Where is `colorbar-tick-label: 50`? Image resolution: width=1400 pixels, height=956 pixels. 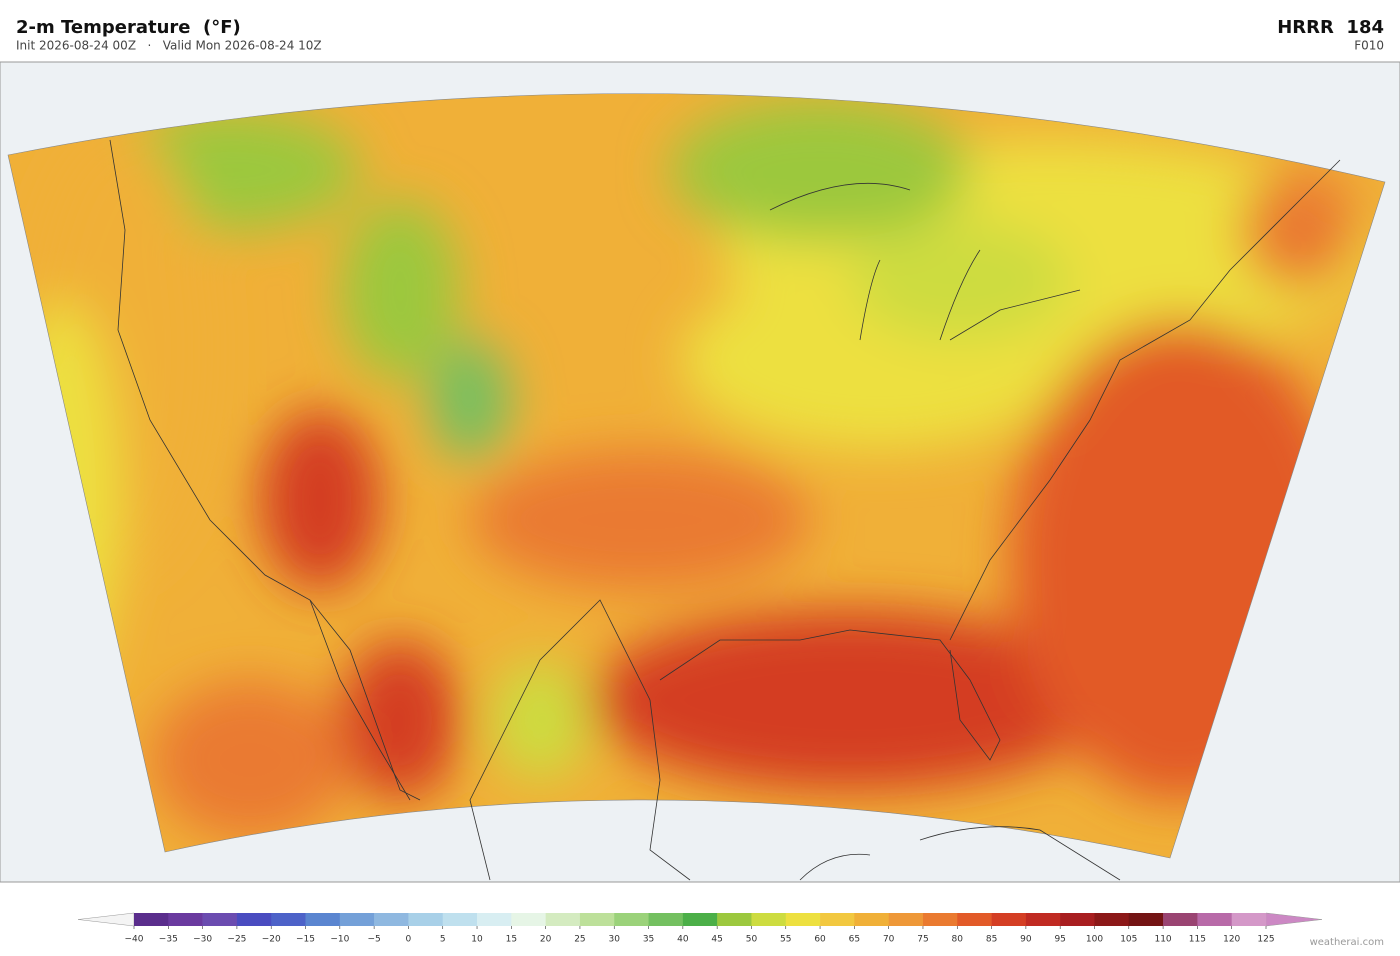 colorbar-tick-label: 50 is located at coordinates (752, 940).